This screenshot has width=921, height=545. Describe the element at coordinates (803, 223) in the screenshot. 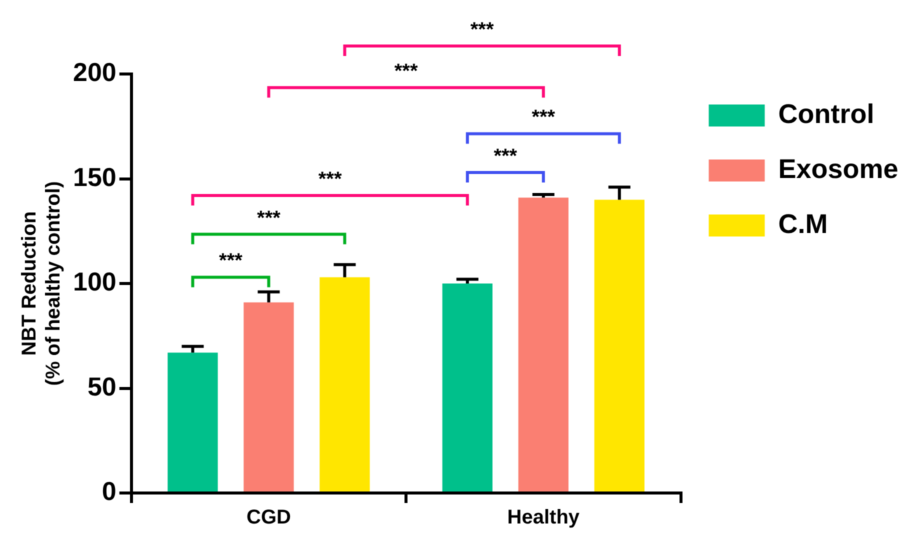

I see `legend-label: C.M` at that location.